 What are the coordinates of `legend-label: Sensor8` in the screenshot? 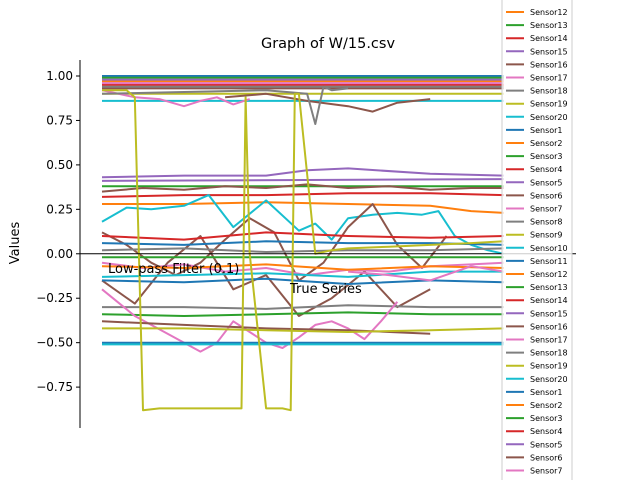 It's located at (546, 222).